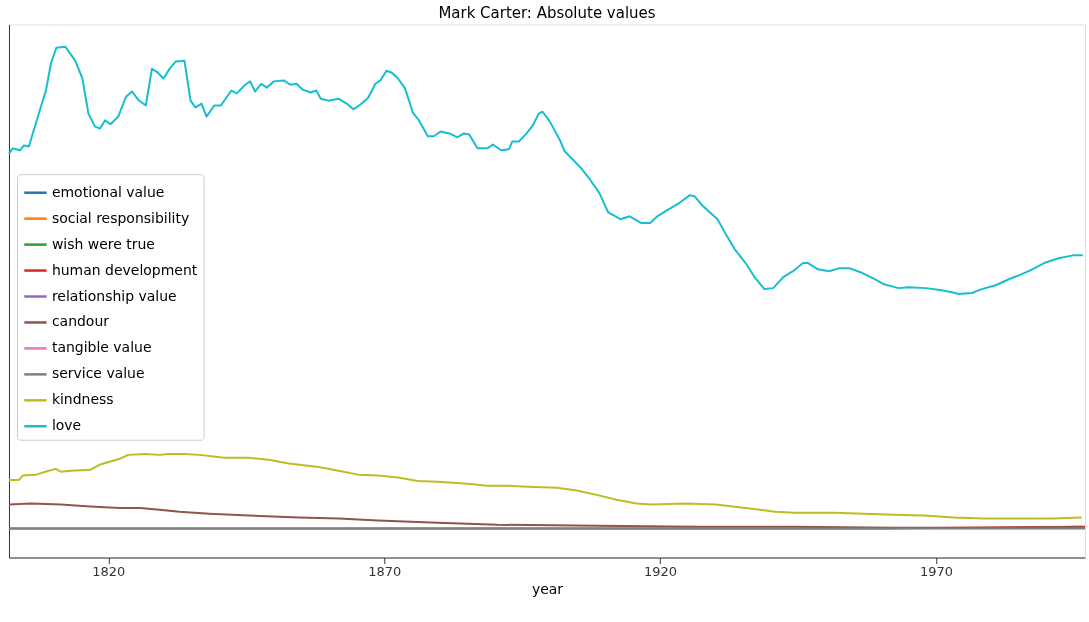 The width and height of the screenshot is (1089, 622). Describe the element at coordinates (937, 571) in the screenshot. I see `x-tick-label: 1970` at that location.